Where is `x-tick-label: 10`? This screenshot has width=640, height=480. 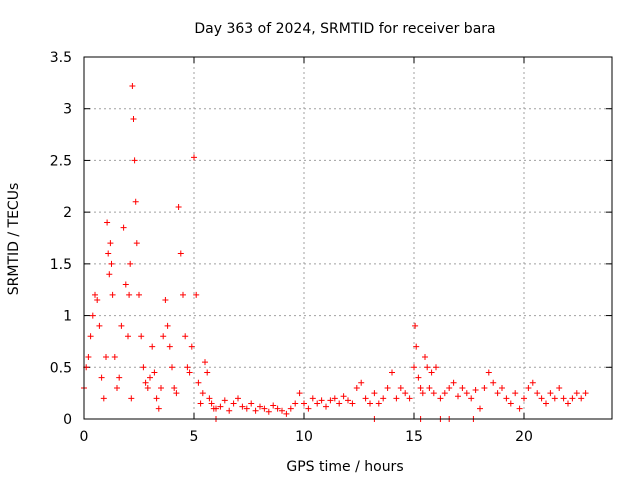
x-tick-label: 10 is located at coordinates (304, 437).